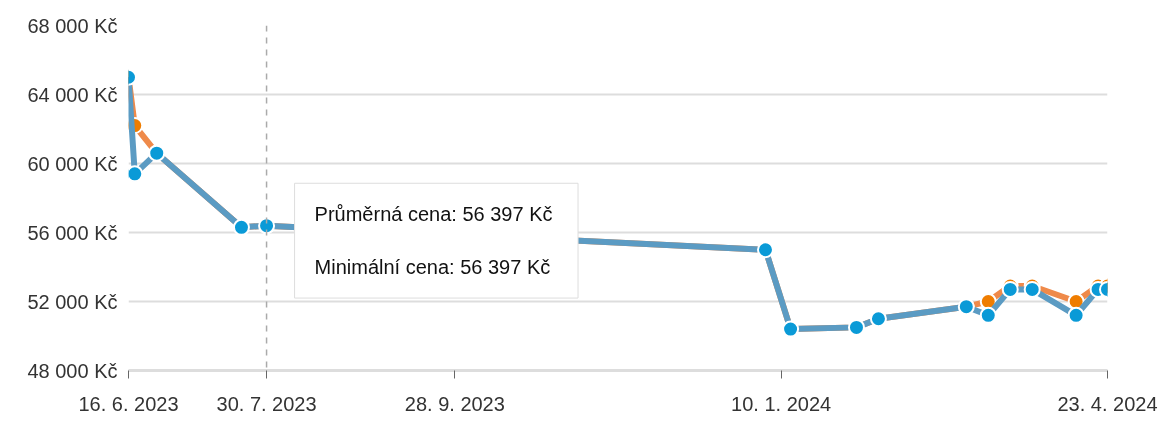 This screenshot has height=446, width=1168. What do you see at coordinates (72, 94) in the screenshot?
I see `y-tick-label: 64 000 Kč` at bounding box center [72, 94].